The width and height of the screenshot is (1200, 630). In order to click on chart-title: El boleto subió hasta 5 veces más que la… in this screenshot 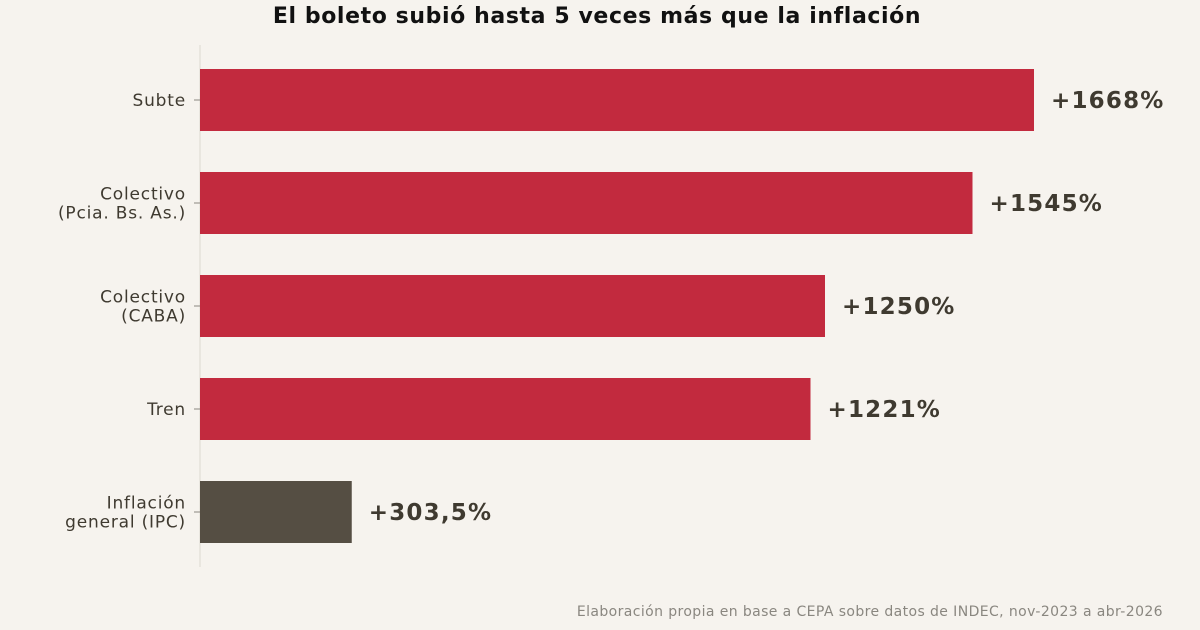, I will do `click(597, 16)`.